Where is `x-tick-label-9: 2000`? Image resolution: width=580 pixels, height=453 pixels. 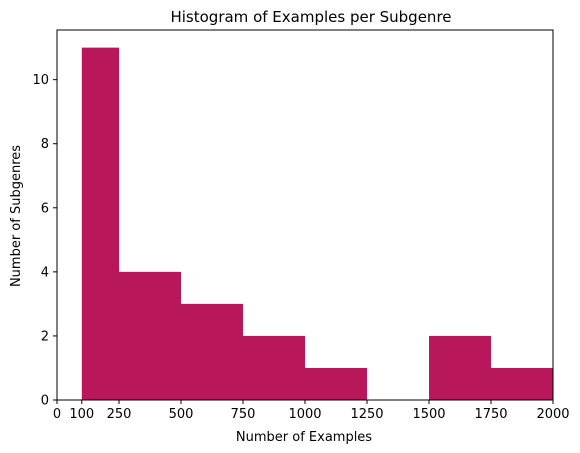 x-tick-label-9: 2000 is located at coordinates (552, 414).